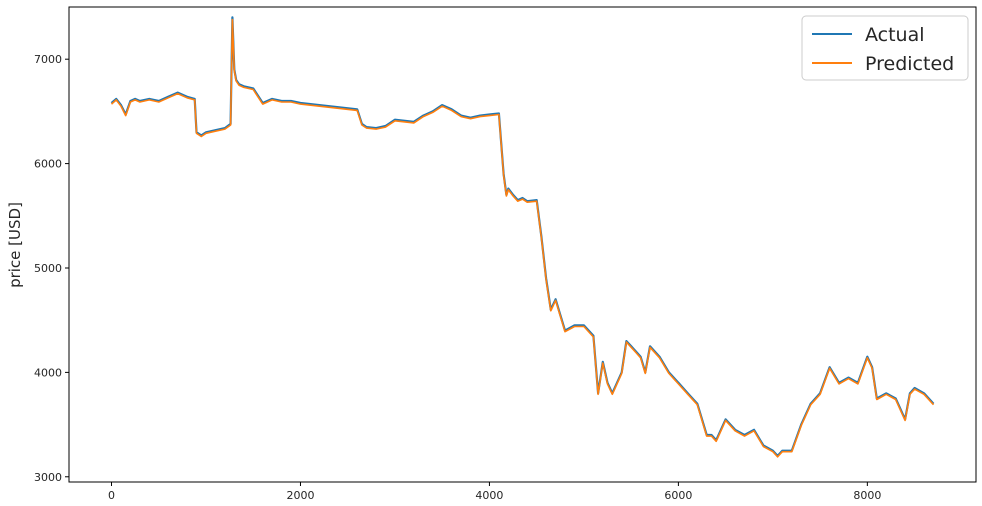  I want to click on legend-label-predicted: Predicted, so click(909, 64).